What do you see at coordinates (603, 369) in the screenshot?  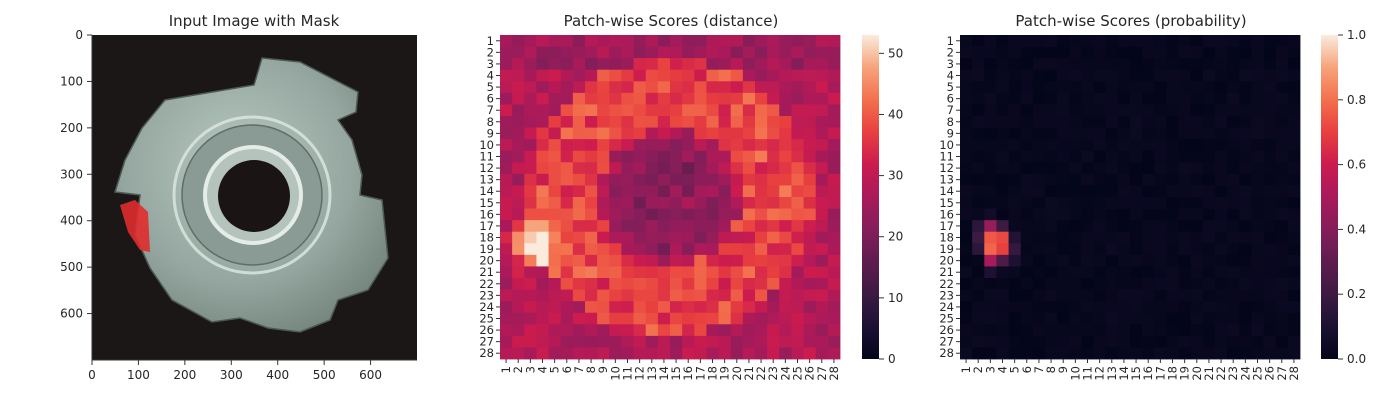 I see `col-label: 9` at bounding box center [603, 369].